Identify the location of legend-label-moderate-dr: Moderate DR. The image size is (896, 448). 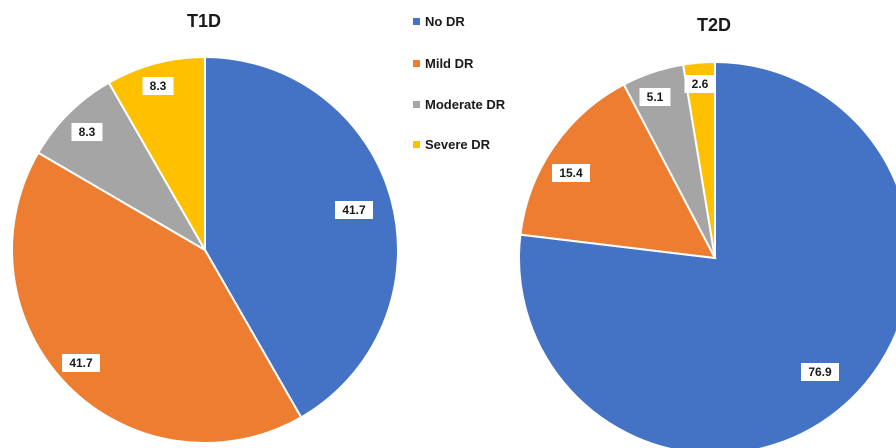
(465, 104).